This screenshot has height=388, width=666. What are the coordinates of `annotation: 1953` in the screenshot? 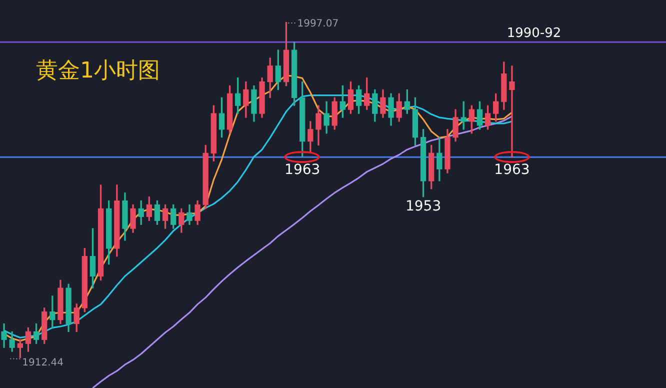 It's located at (423, 206).